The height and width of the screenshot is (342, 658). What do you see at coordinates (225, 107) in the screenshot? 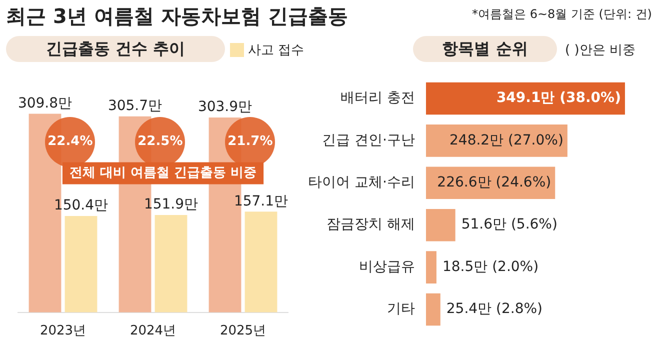
I see `data-label: 303.9만` at bounding box center [225, 107].